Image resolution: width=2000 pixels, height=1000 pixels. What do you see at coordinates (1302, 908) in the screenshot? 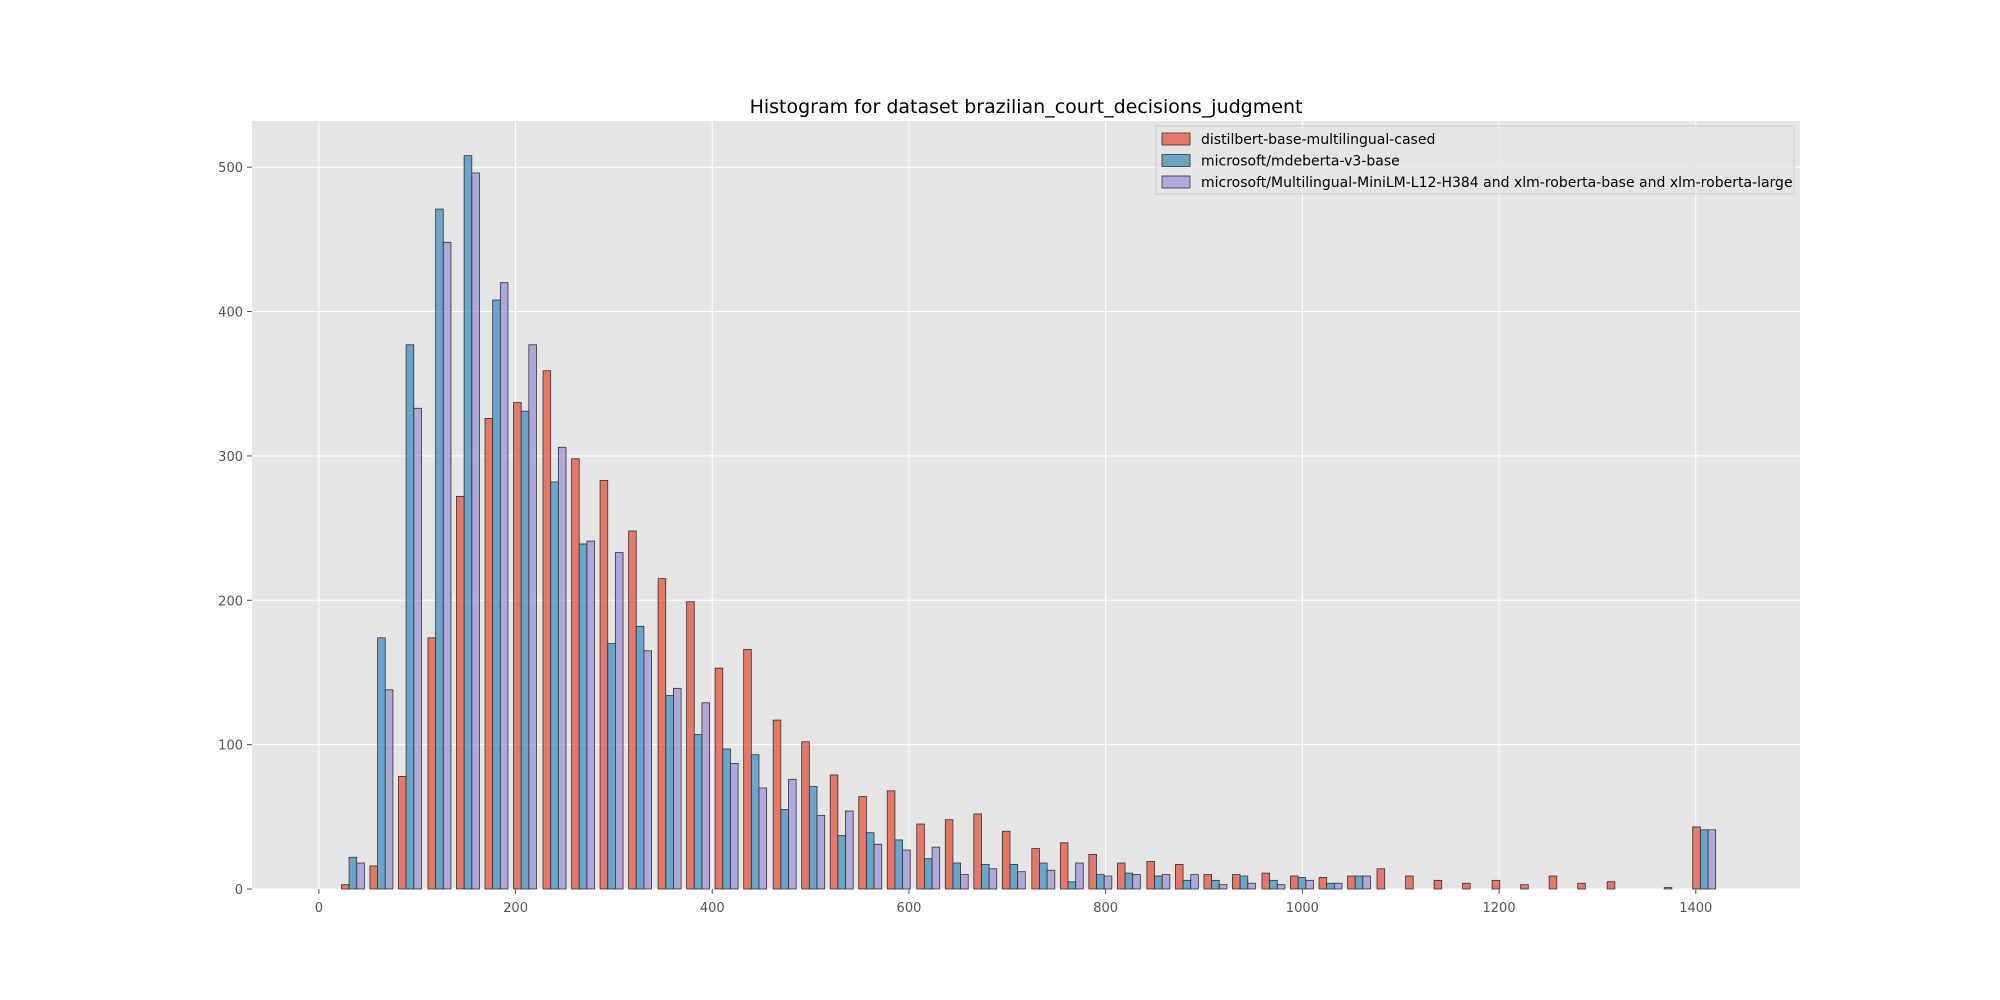
I see `x-tick-label: 1000` at bounding box center [1302, 908].